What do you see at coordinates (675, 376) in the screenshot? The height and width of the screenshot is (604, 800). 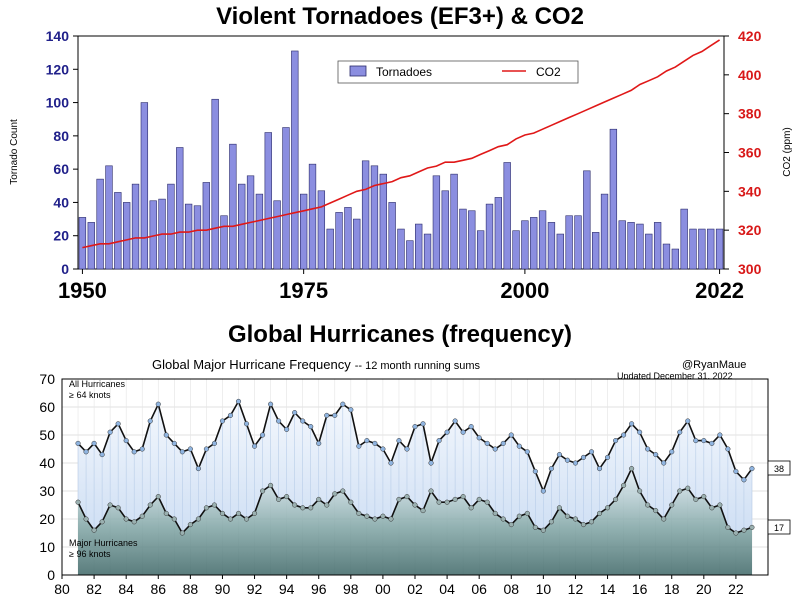 I see `hurricane-updated: Updated December 31, 2022` at bounding box center [675, 376].